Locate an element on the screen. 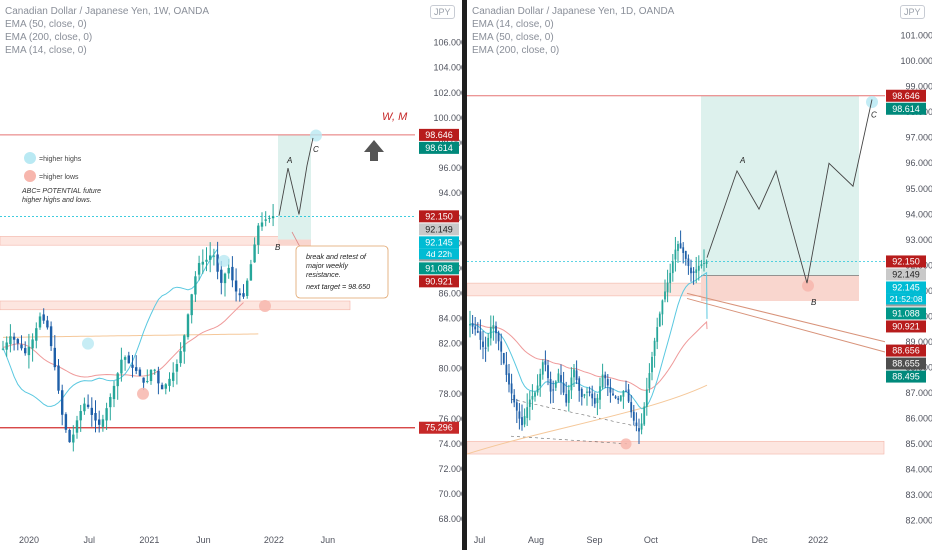 This screenshot has height=550, width=932. weekly-price-label: 92.149 is located at coordinates (439, 229).